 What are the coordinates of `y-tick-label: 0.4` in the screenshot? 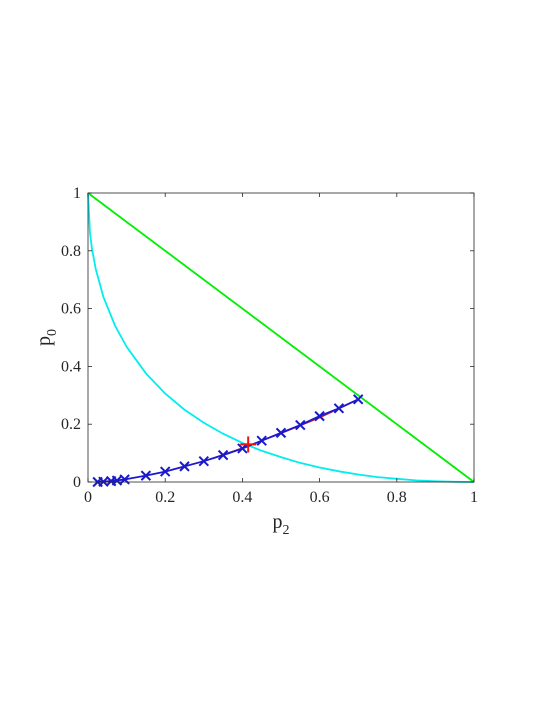 It's located at (71, 366).